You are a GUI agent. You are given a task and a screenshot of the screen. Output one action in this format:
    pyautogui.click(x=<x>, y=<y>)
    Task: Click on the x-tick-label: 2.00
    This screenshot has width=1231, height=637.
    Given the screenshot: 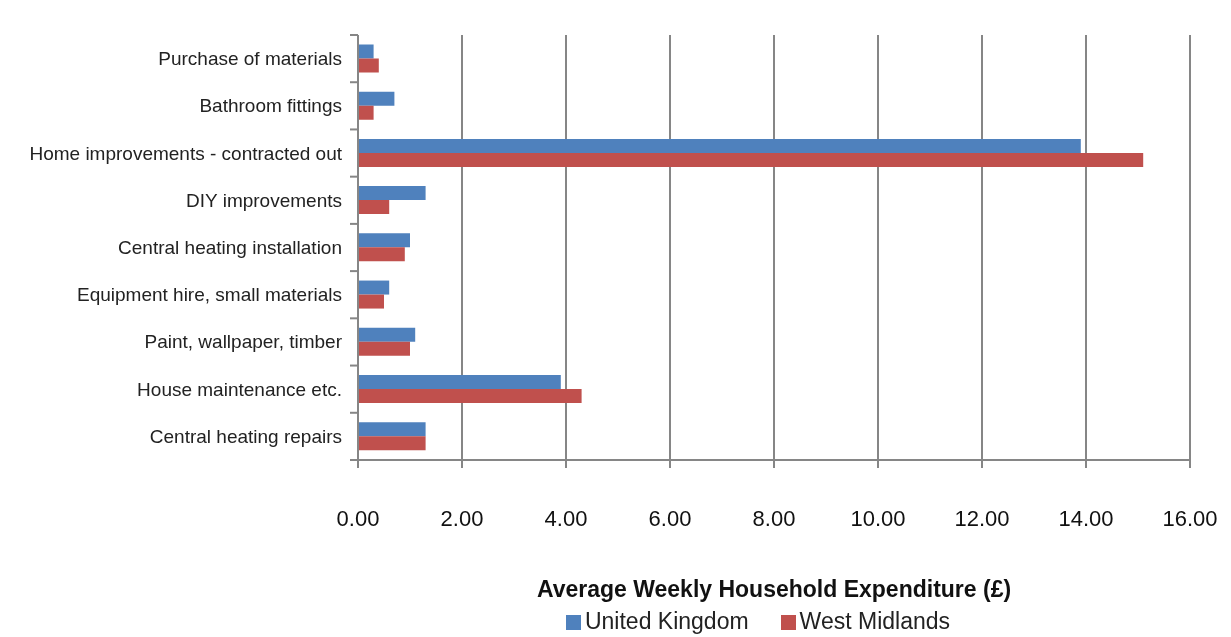 What is the action you would take?
    pyautogui.click(x=462, y=518)
    